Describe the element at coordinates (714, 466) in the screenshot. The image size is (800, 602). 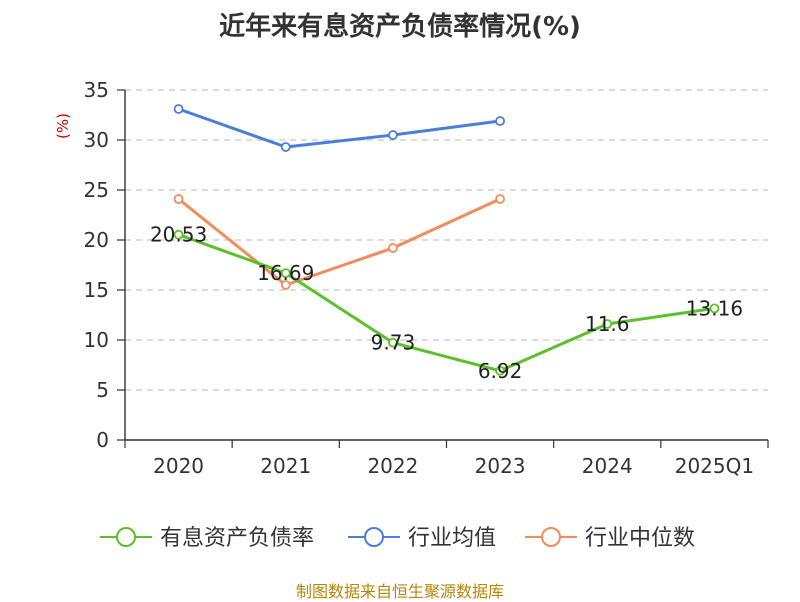
I see `x-tick-label: 2025Q1` at that location.